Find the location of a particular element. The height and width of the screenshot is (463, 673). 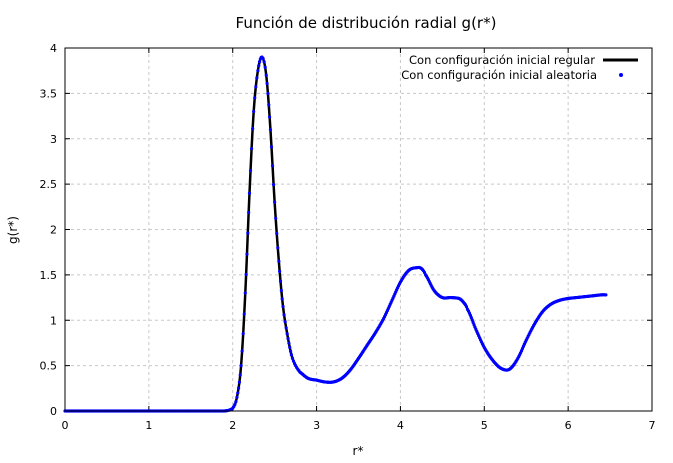

y-tick-label: 3 is located at coordinates (53, 139).